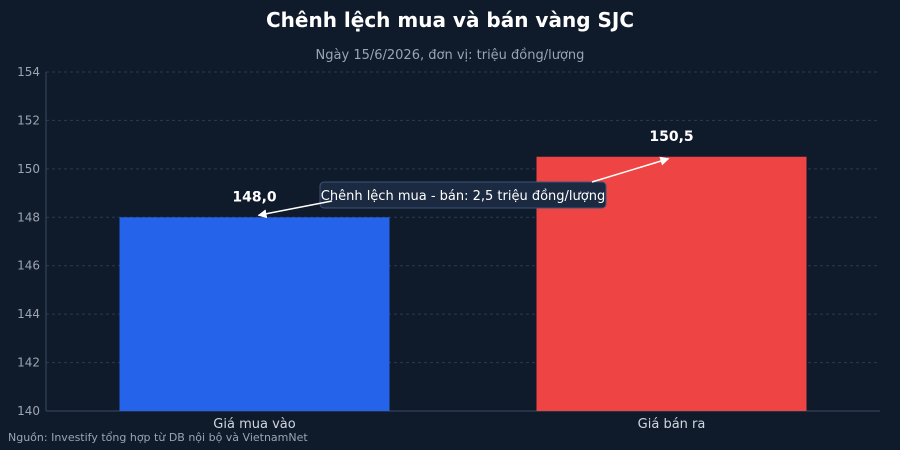  I want to click on chart-title: Chênh lệch mua và bán vàng SJC, so click(450, 20).